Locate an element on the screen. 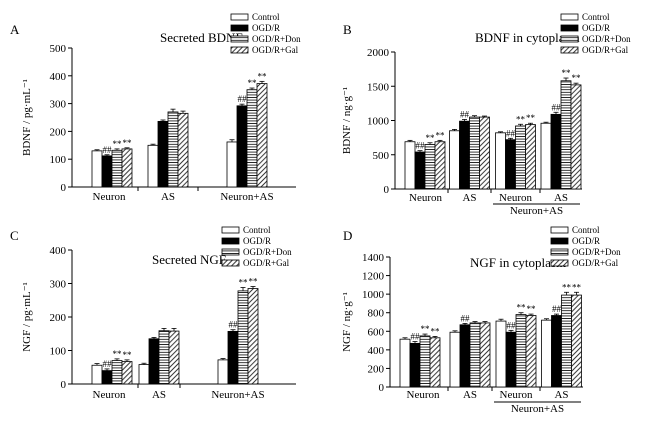 The image size is (665, 421). chart-title: NGF in cytoplasm is located at coordinates (518, 262).